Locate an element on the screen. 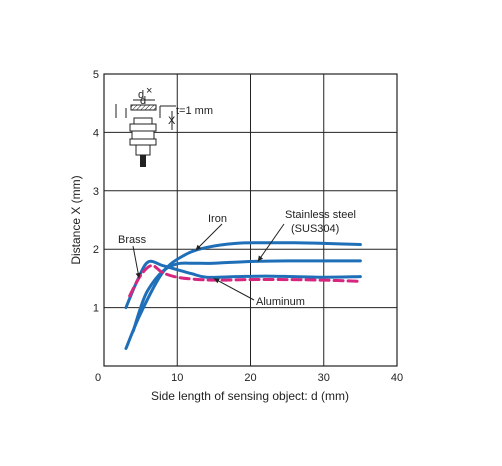 Image resolution: width=502 pixels, height=466 pixels. leader-stainless-arrow is located at coordinates (260, 258).